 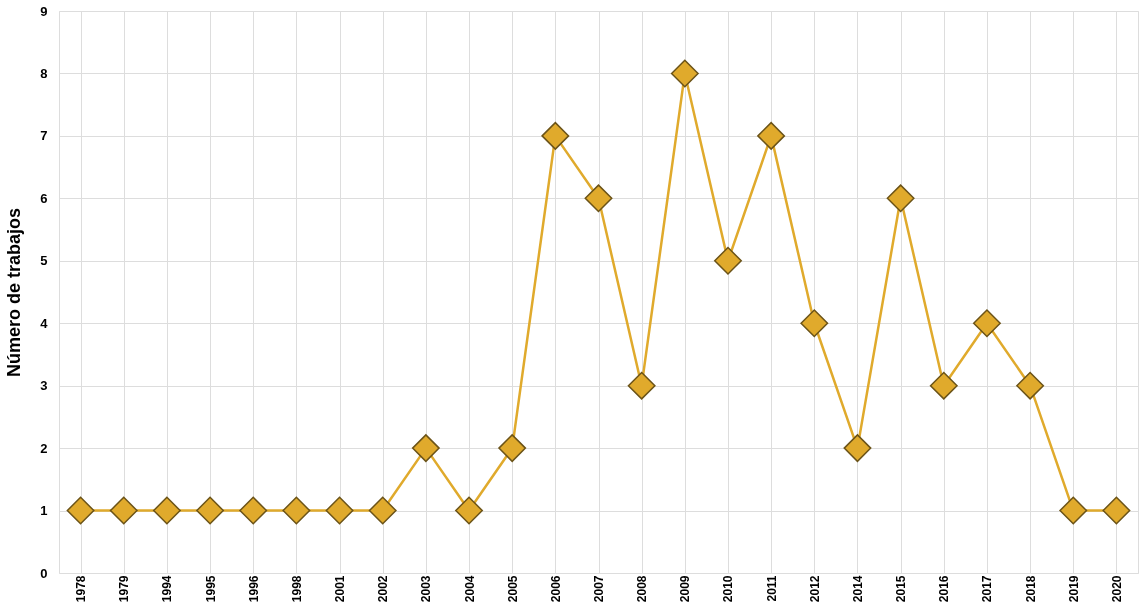 What do you see at coordinates (857, 589) in the screenshot?
I see `x-tick-label: 2014` at bounding box center [857, 589].